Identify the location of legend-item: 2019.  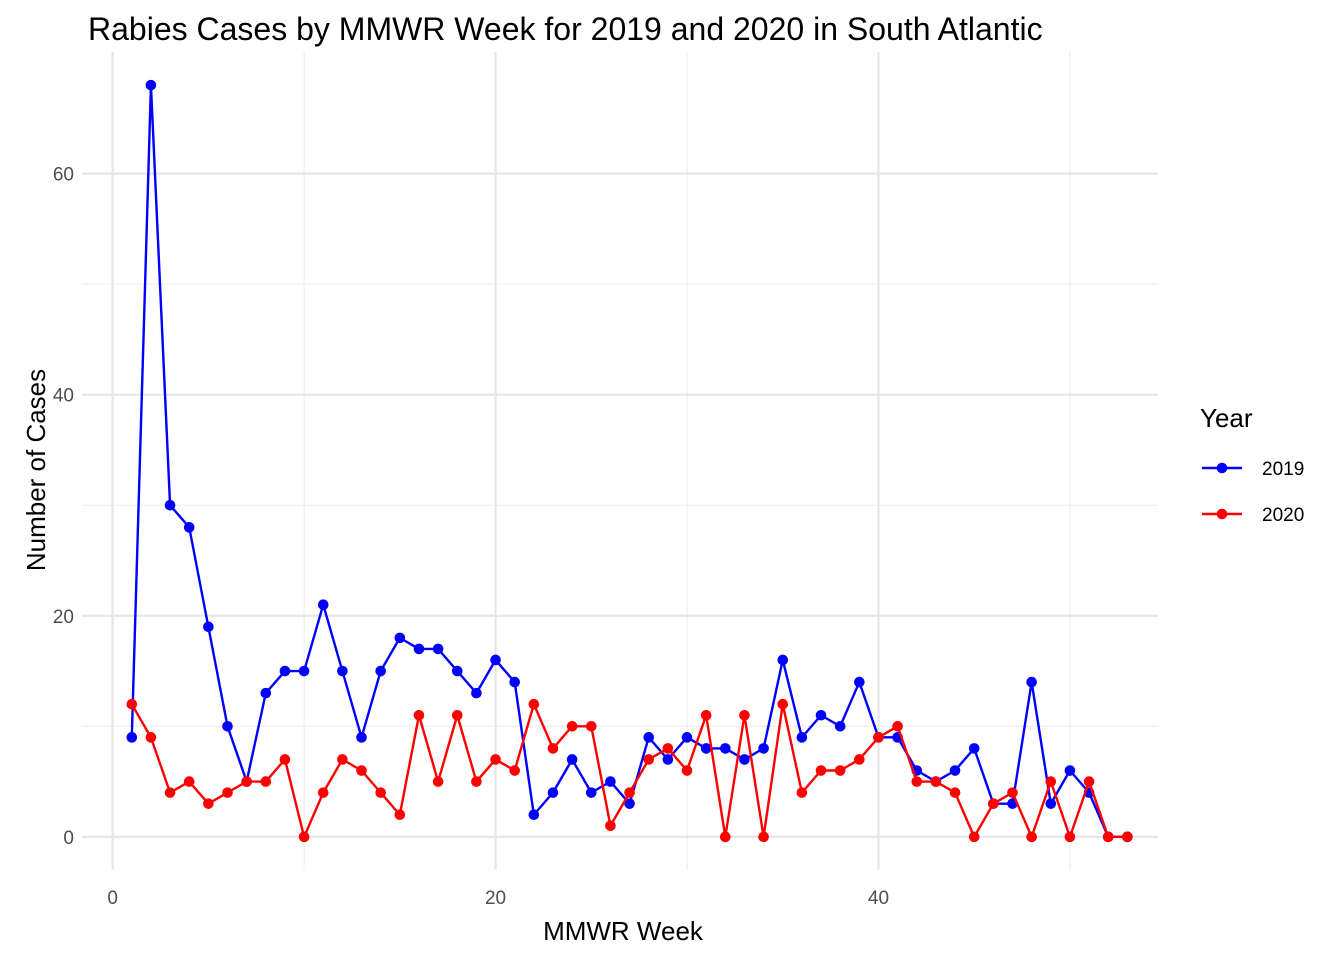
(1253, 469).